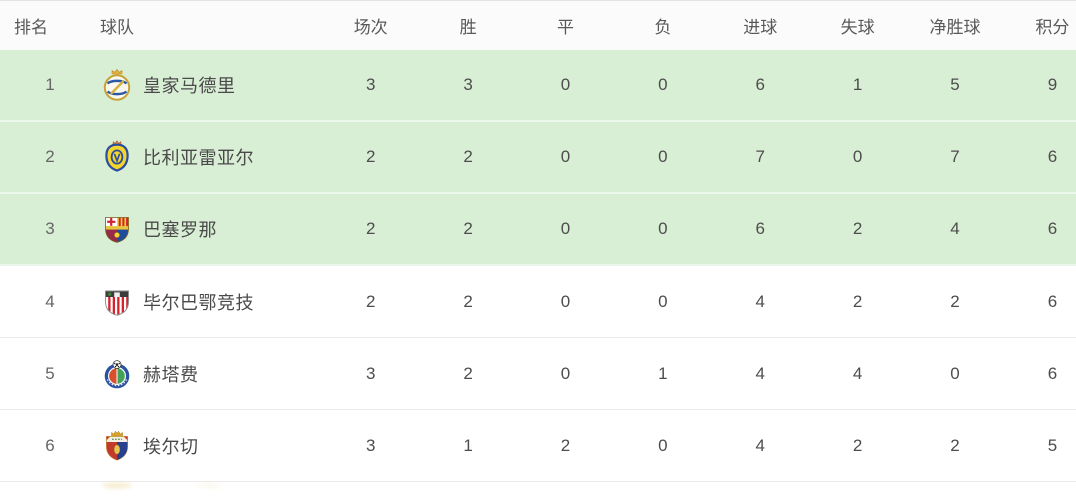 The image size is (1076, 499). What do you see at coordinates (171, 374) in the screenshot?
I see `team-name: 赫塔费` at bounding box center [171, 374].